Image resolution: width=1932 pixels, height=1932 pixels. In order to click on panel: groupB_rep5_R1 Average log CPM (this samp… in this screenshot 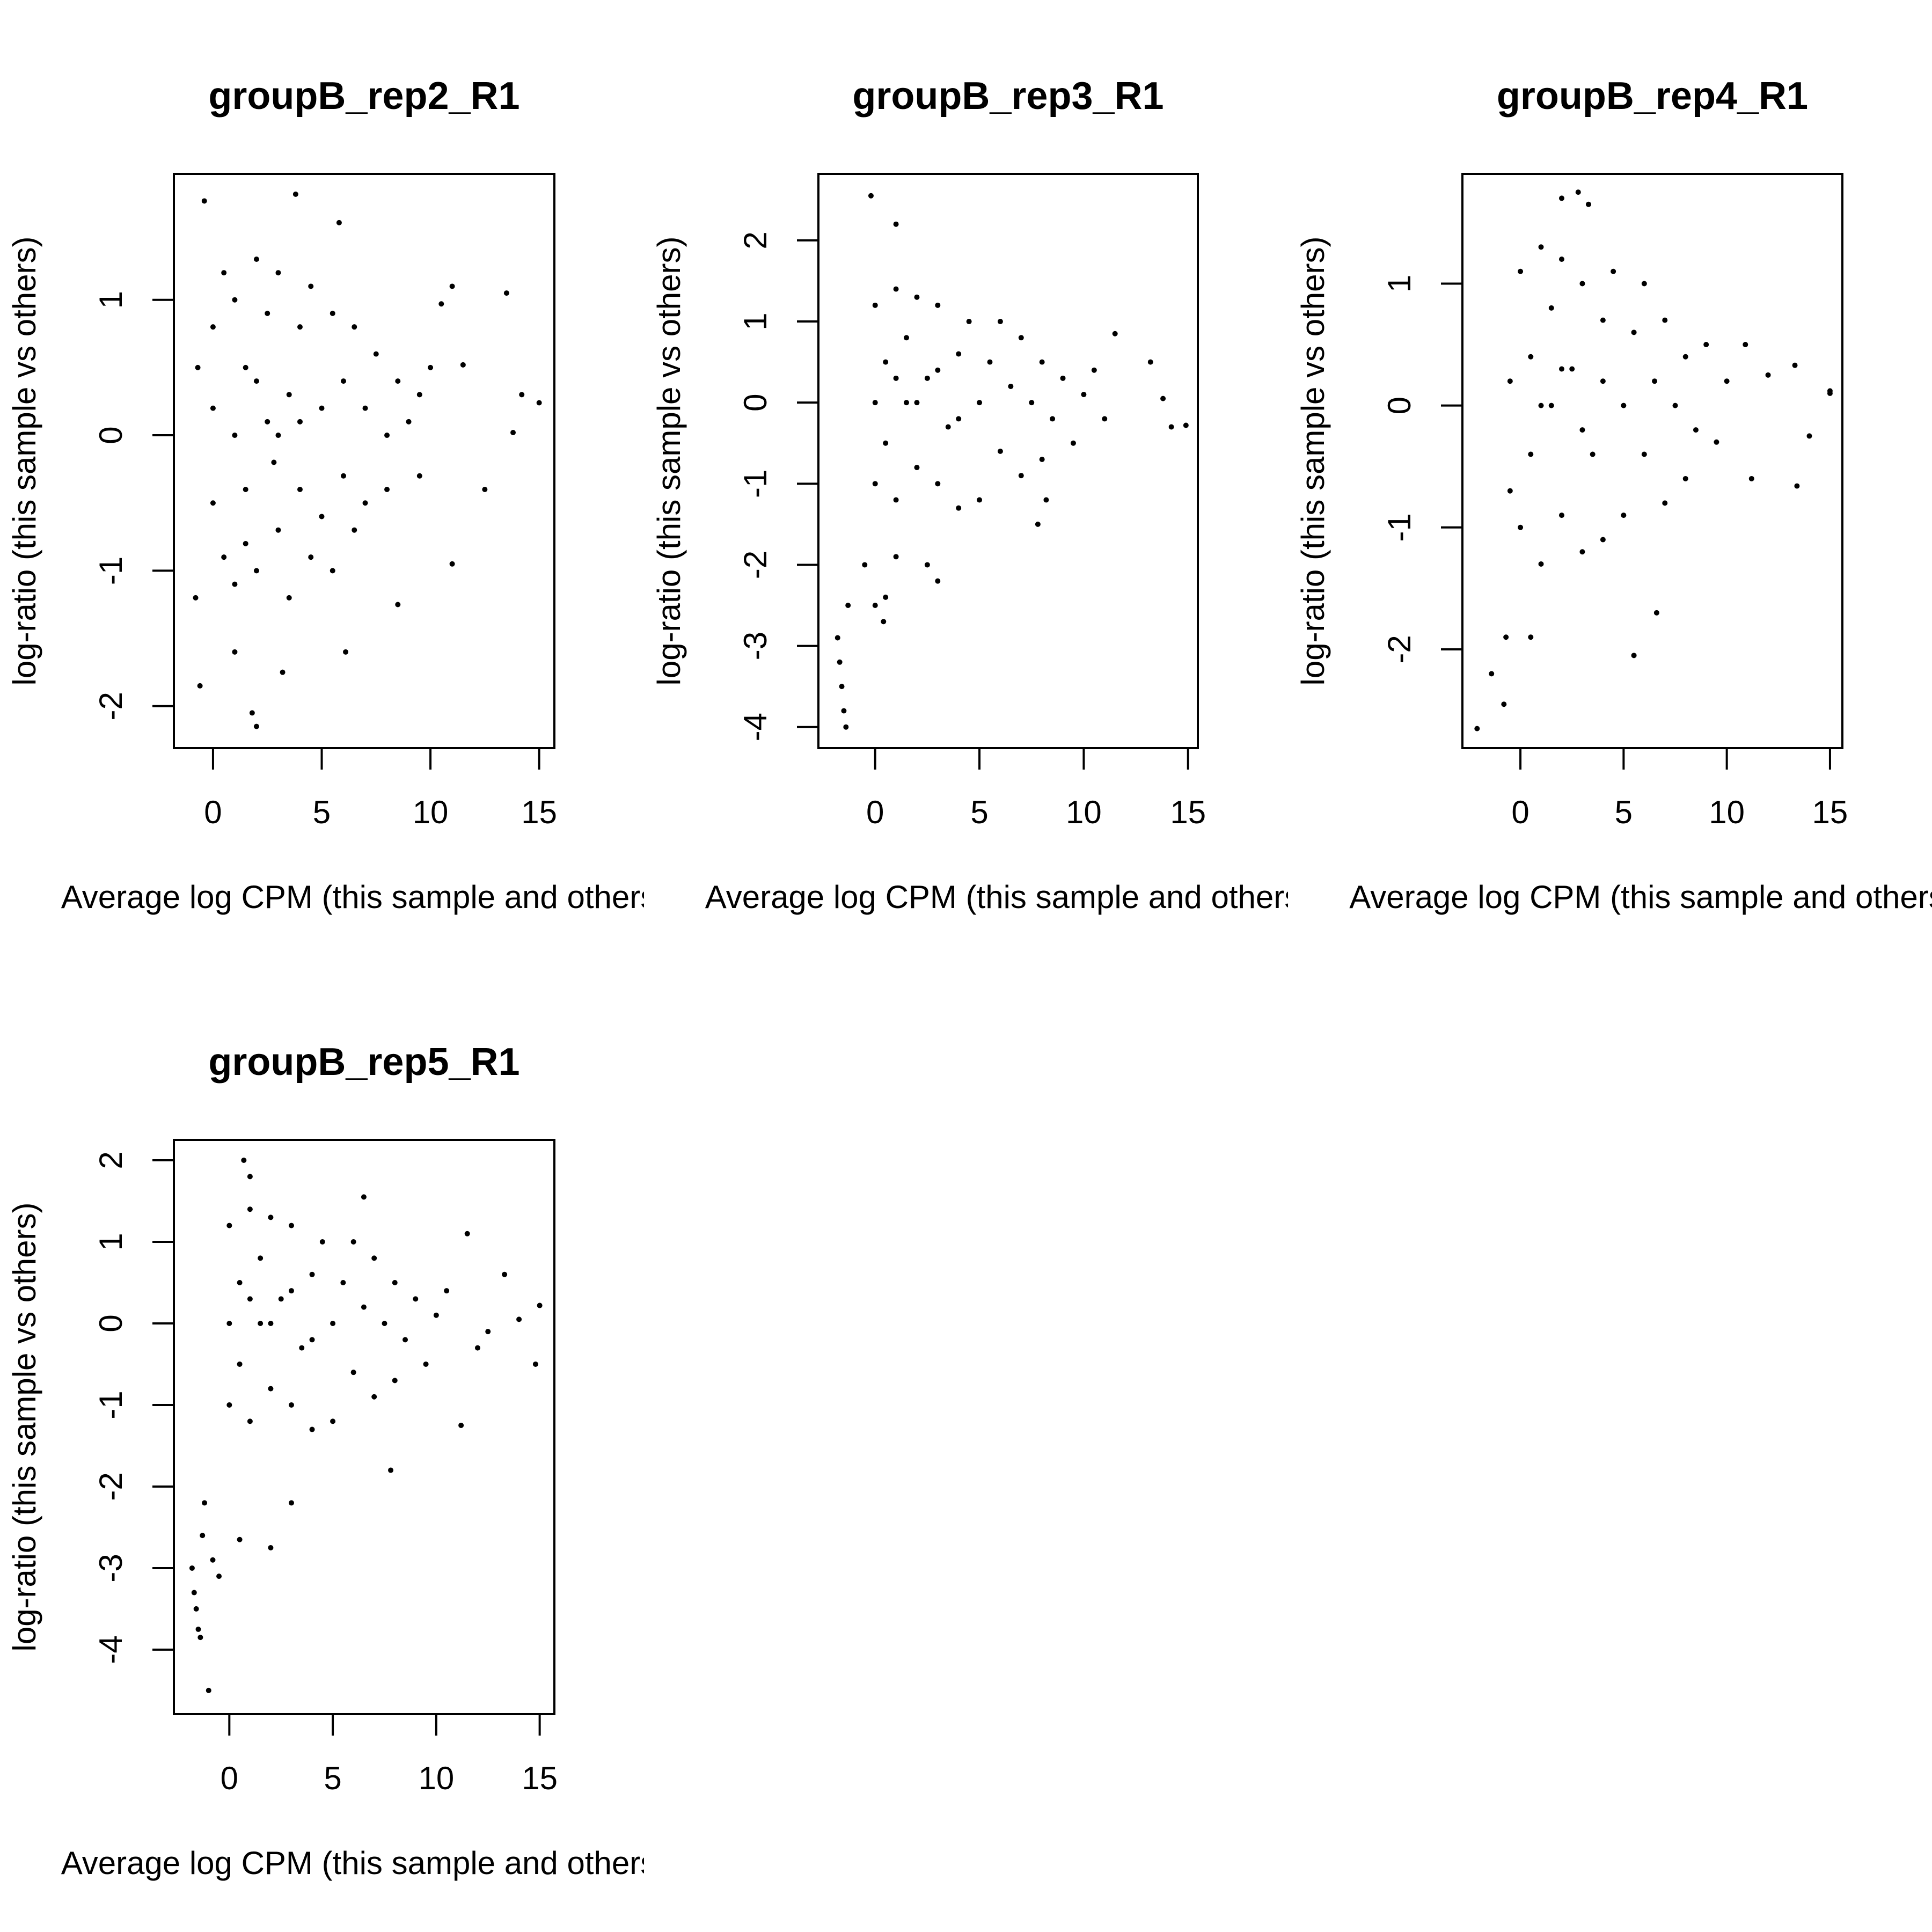, I will do `click(336, 1461)`.